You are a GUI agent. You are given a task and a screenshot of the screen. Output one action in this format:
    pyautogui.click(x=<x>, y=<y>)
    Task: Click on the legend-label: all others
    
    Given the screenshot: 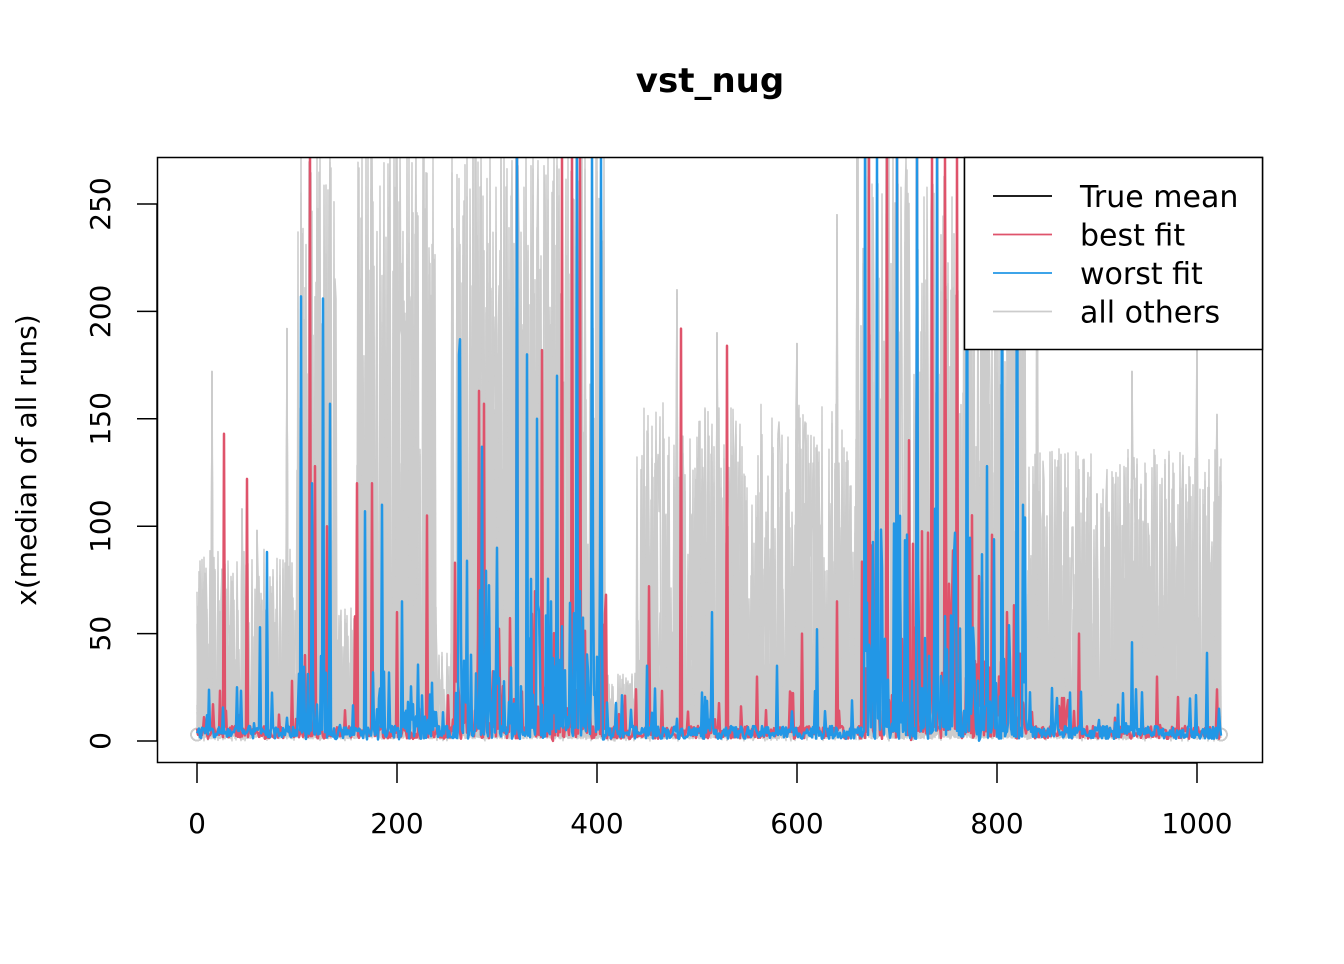 What is the action you would take?
    pyautogui.click(x=1150, y=313)
    